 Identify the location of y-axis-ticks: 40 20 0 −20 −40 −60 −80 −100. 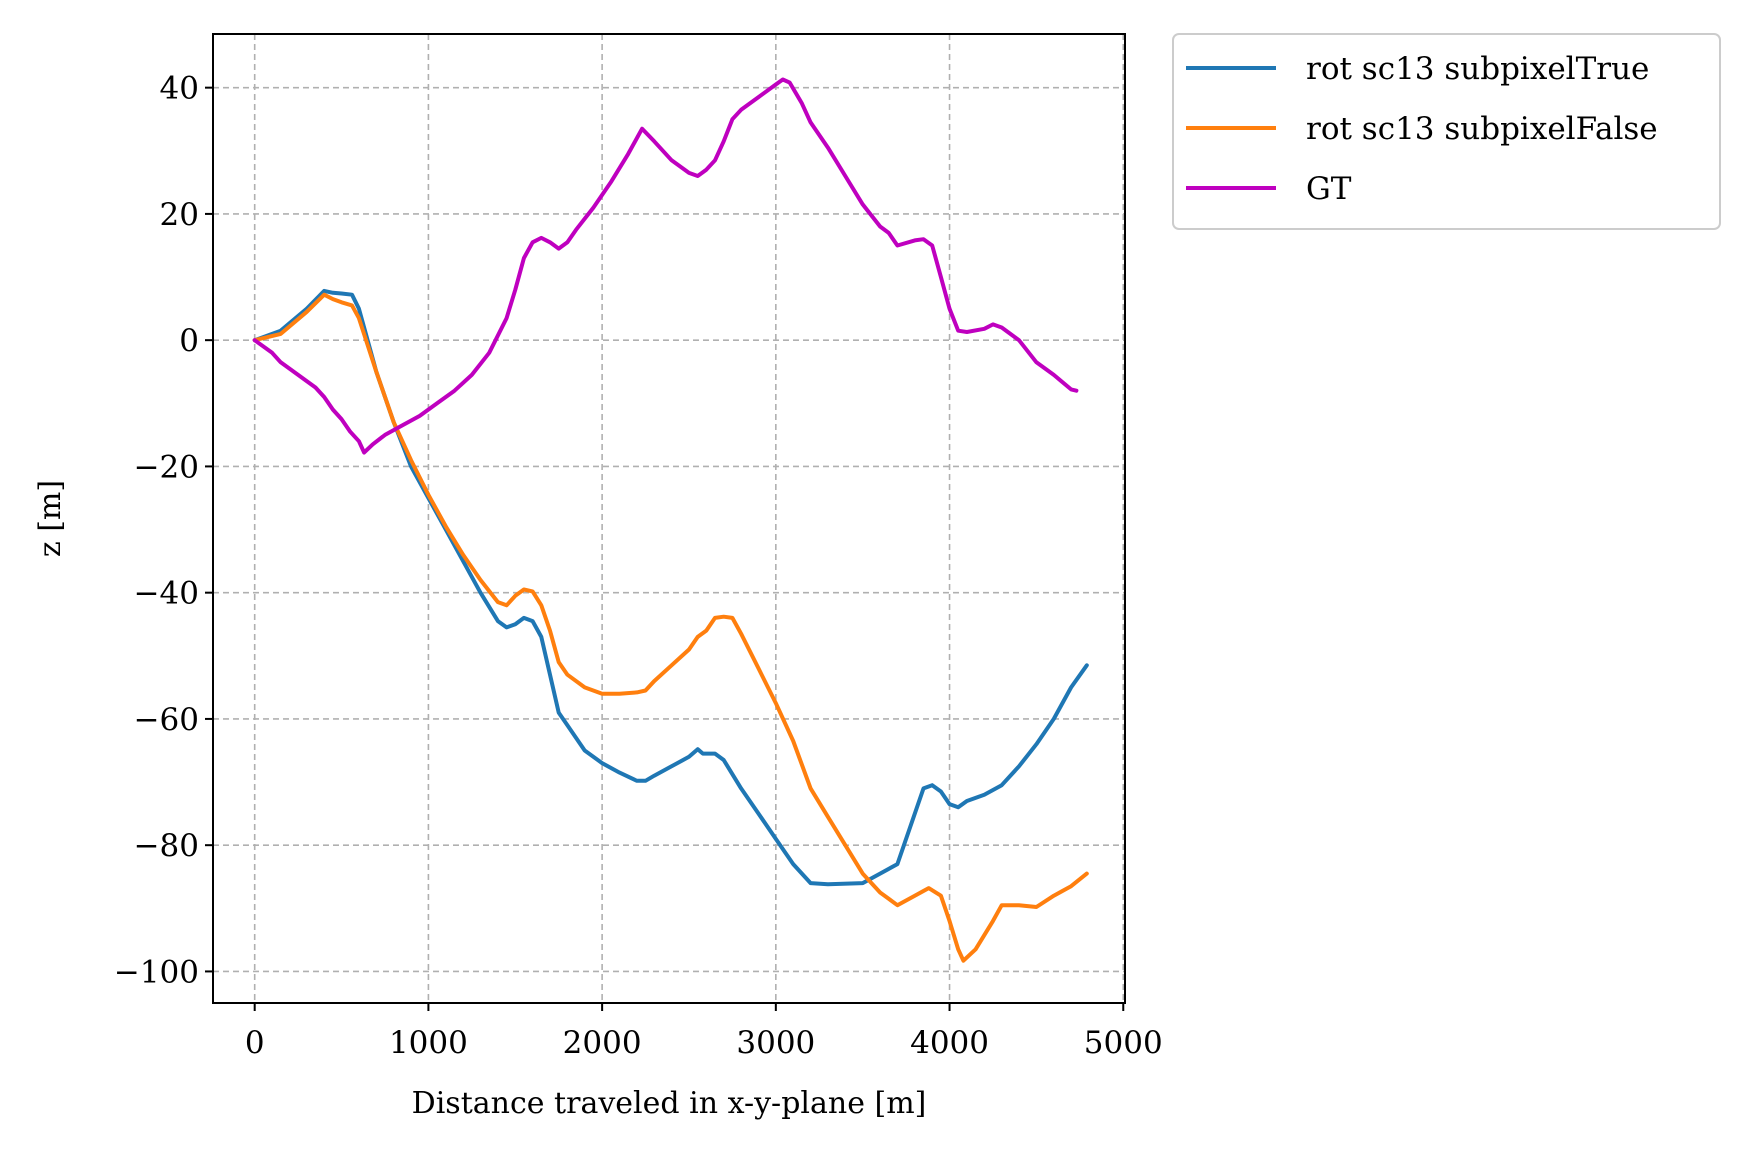
(163, 530).